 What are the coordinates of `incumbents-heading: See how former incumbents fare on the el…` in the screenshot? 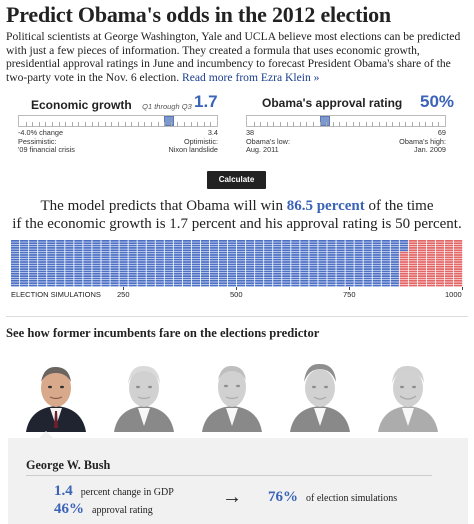 It's located at (163, 333).